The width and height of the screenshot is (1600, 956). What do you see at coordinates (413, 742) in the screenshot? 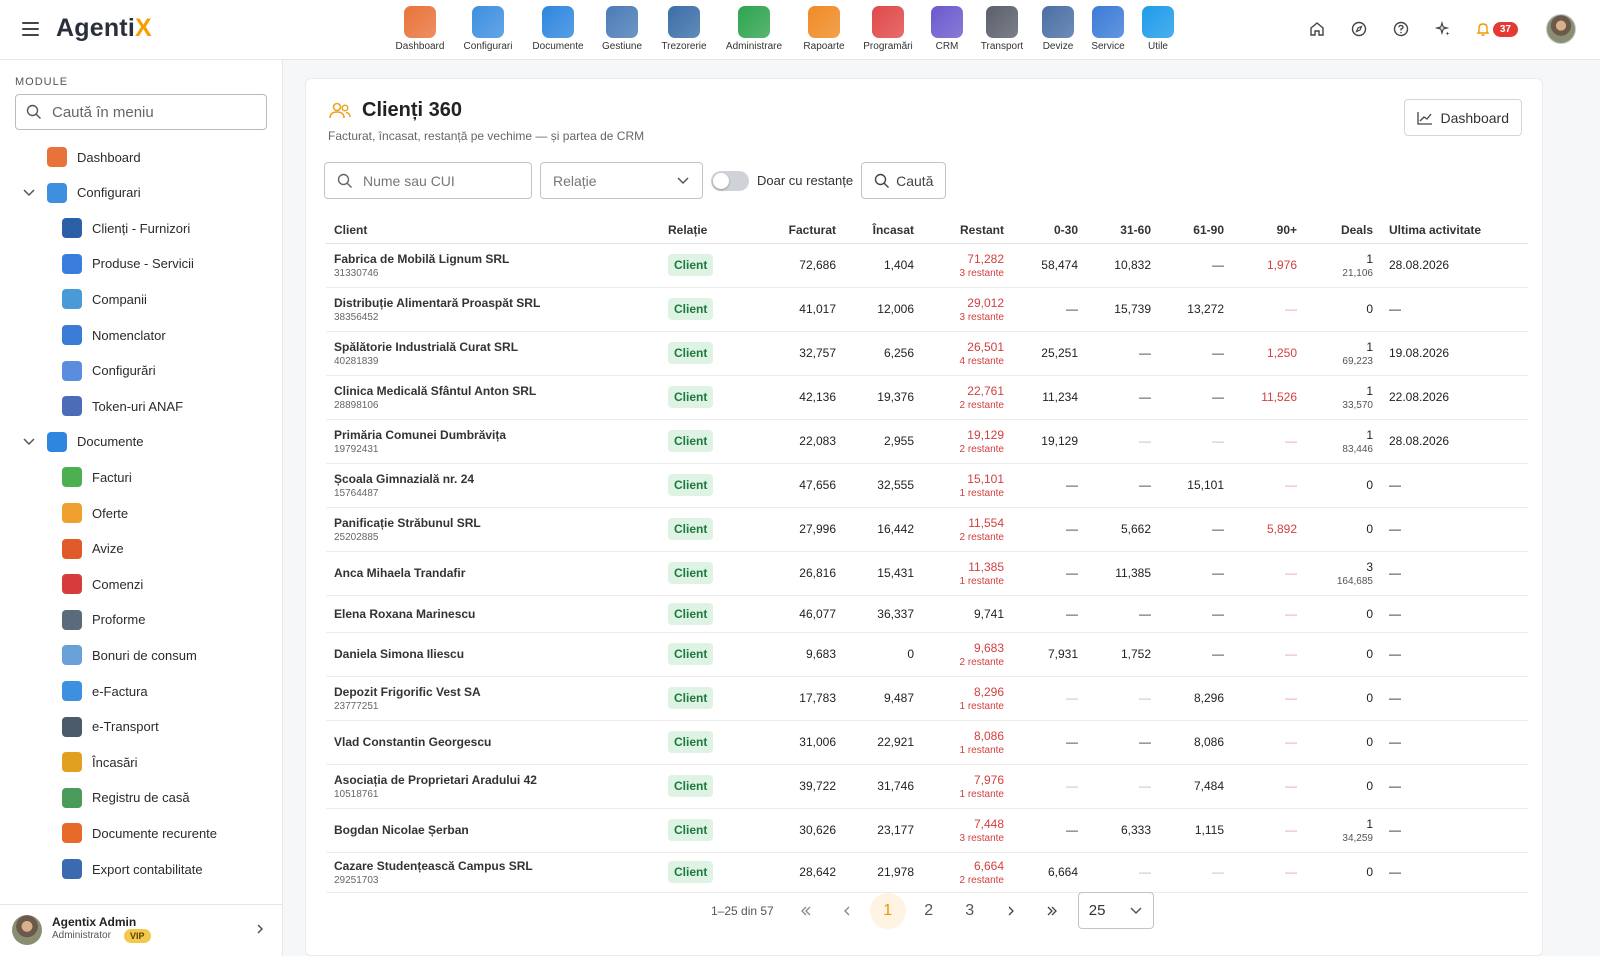
I see `client-name: Vlad Constantin Georgescu` at bounding box center [413, 742].